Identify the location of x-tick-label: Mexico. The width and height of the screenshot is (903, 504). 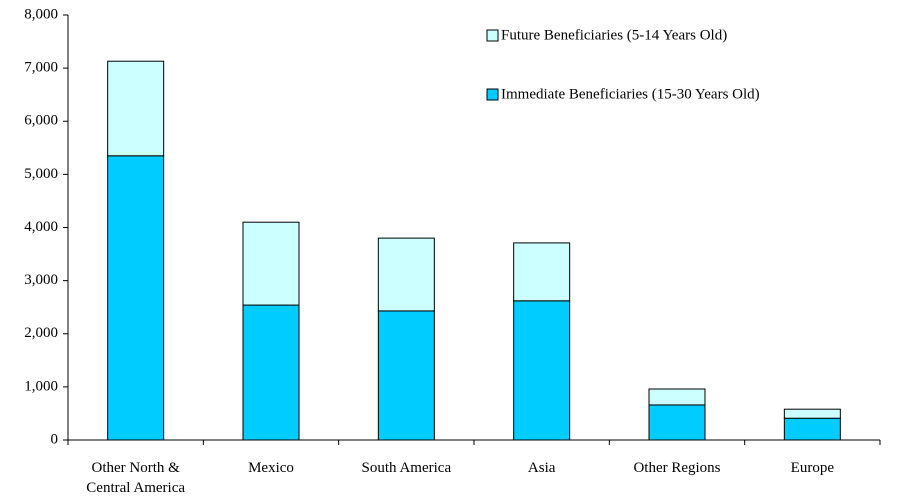
(271, 468).